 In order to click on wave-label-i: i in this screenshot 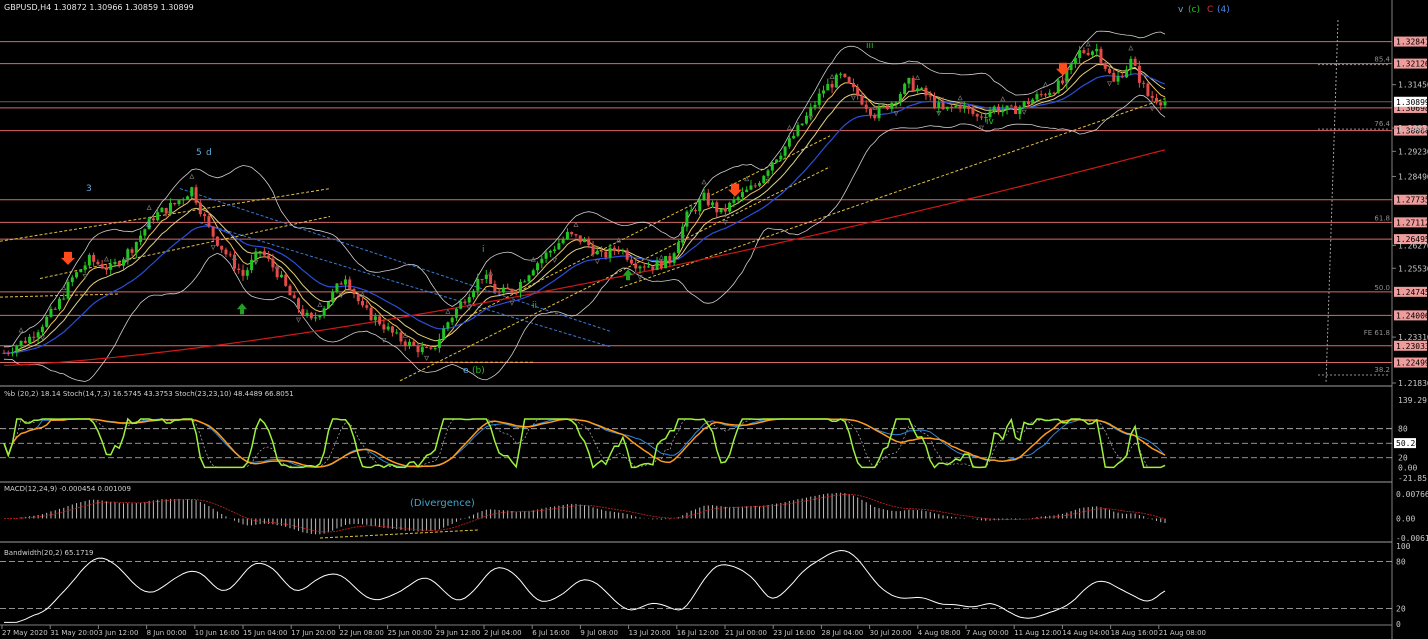, I will do `click(483, 250)`.